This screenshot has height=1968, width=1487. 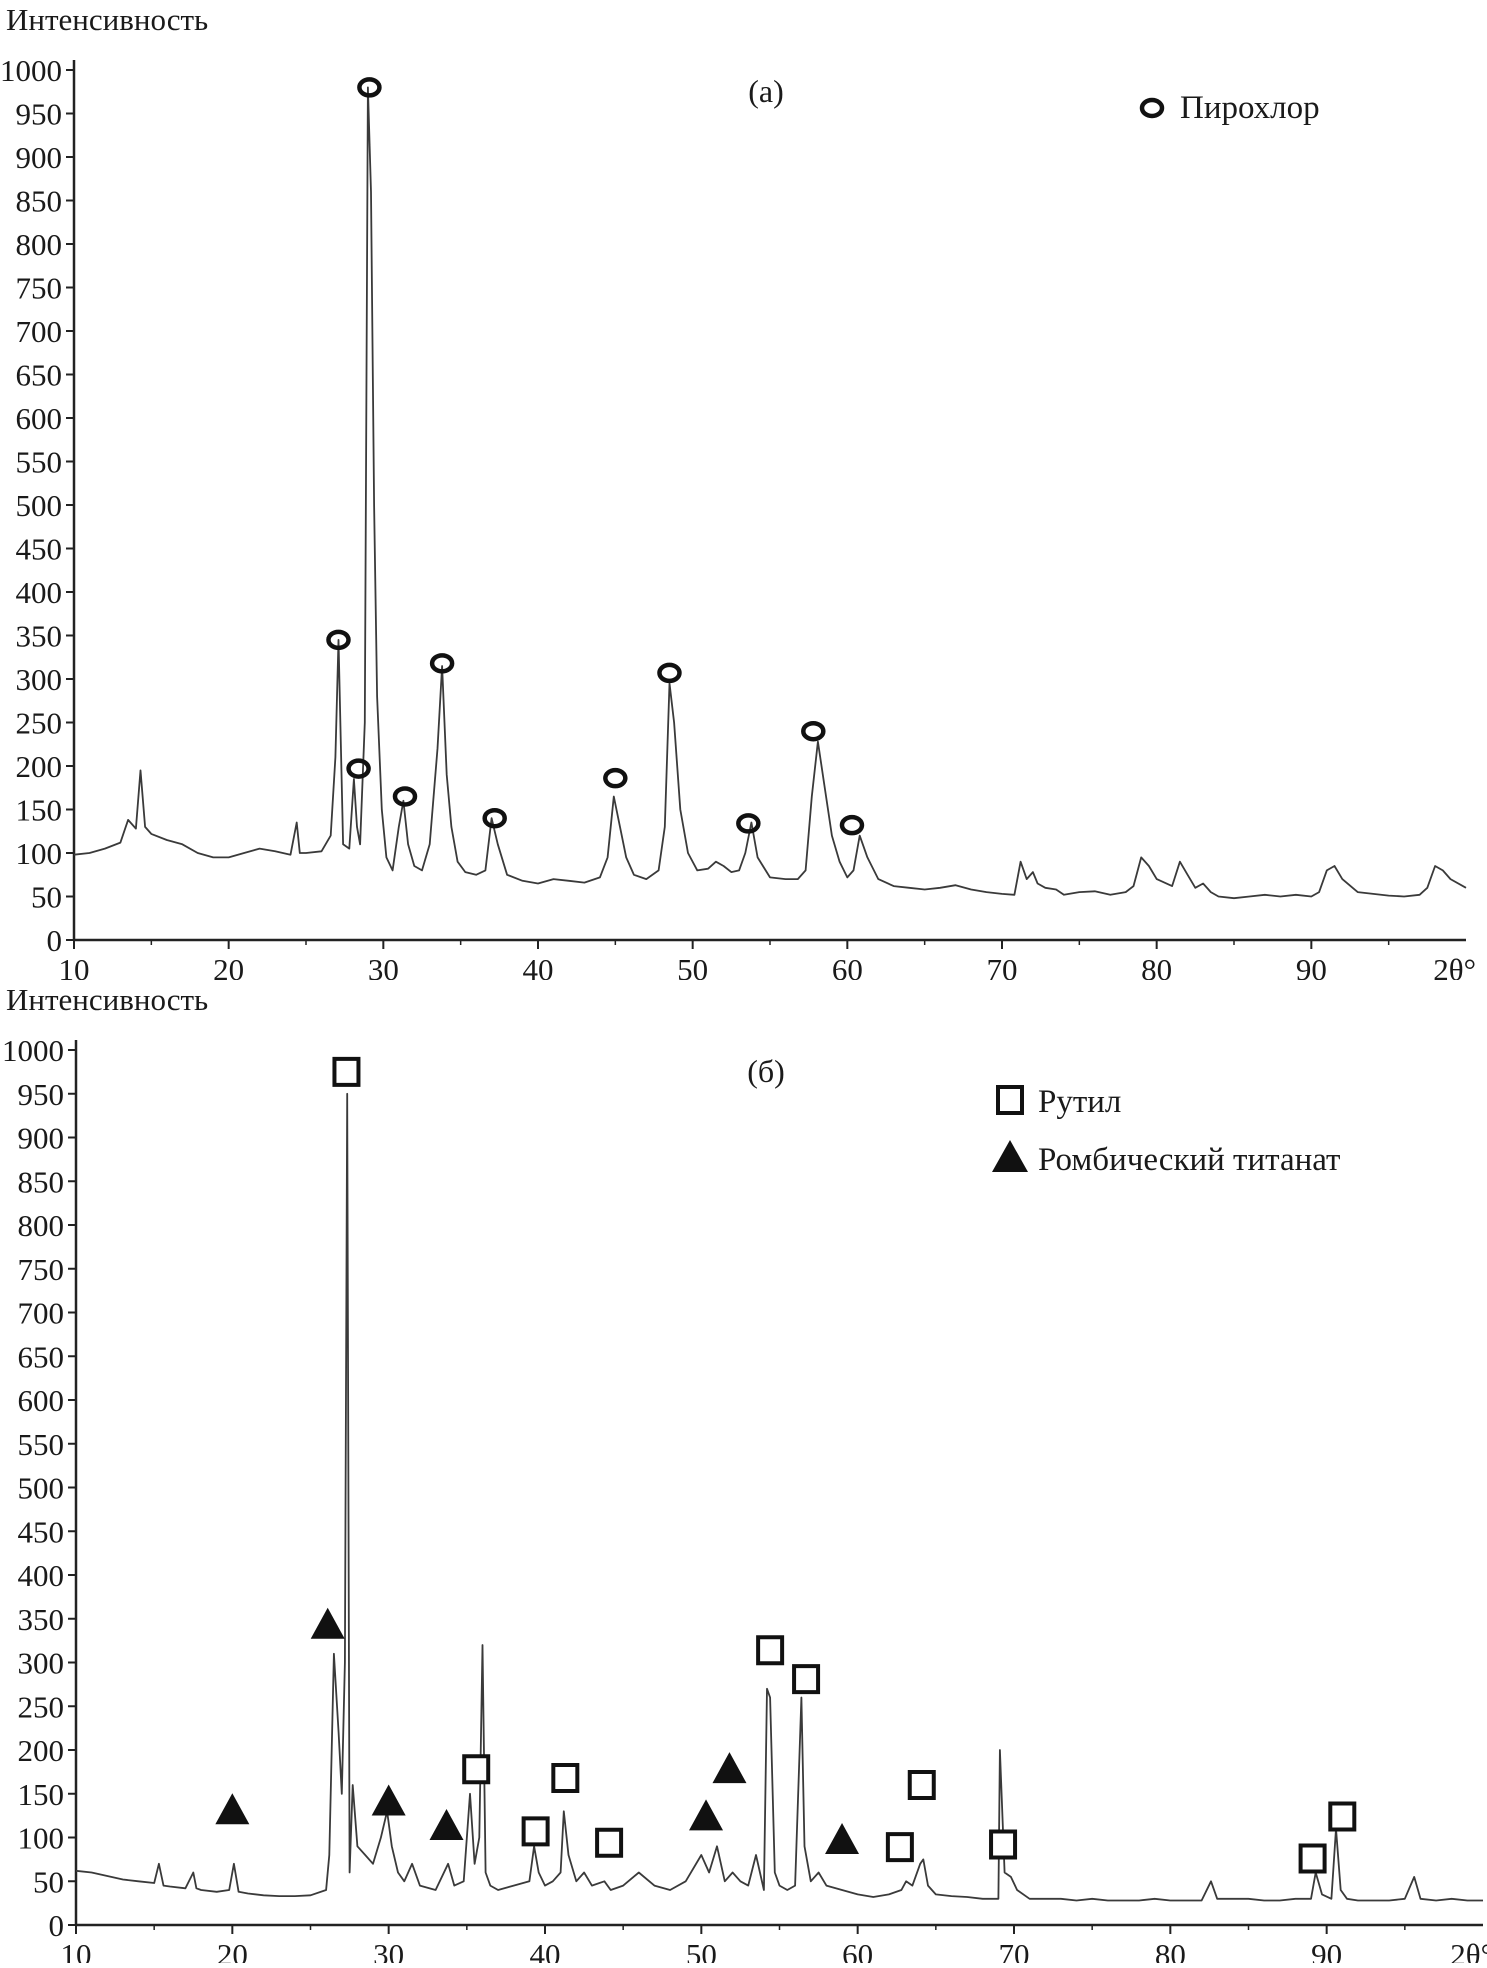 What do you see at coordinates (41, 1619) in the screenshot?
I see `y-tick-label: 350` at bounding box center [41, 1619].